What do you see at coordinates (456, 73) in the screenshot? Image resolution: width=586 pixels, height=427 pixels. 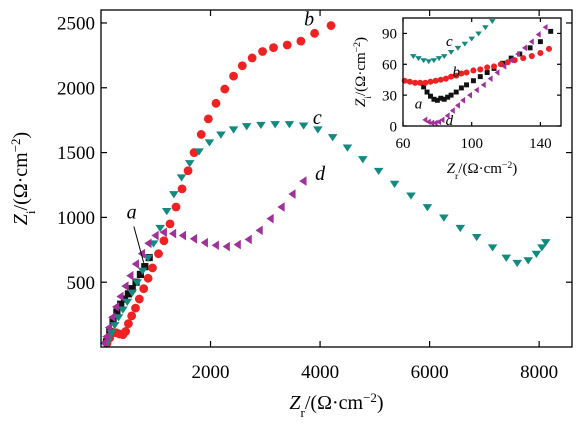 I see `inset-series-label-b: b` at bounding box center [456, 73].